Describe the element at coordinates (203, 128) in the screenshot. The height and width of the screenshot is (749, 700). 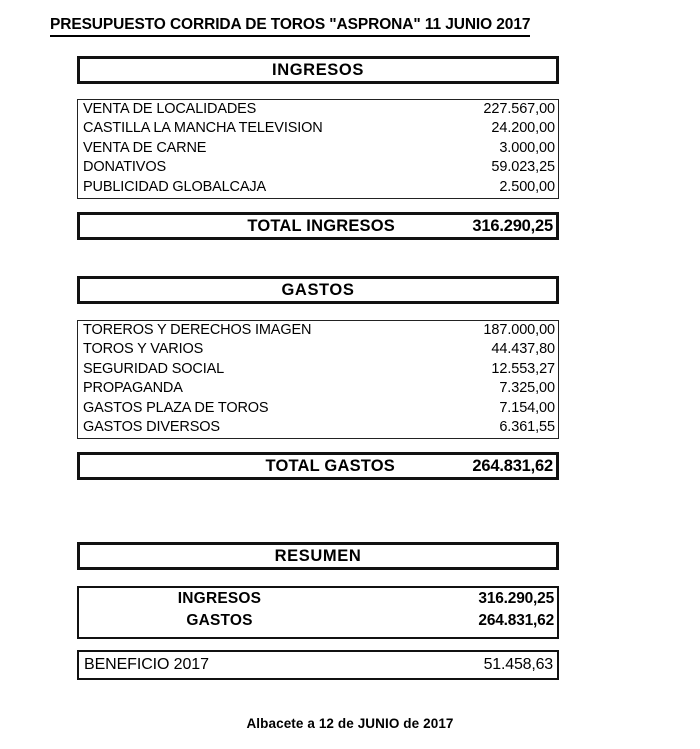
I see `item-label: CASTILLA LA MANCHA TELEVISION` at that location.